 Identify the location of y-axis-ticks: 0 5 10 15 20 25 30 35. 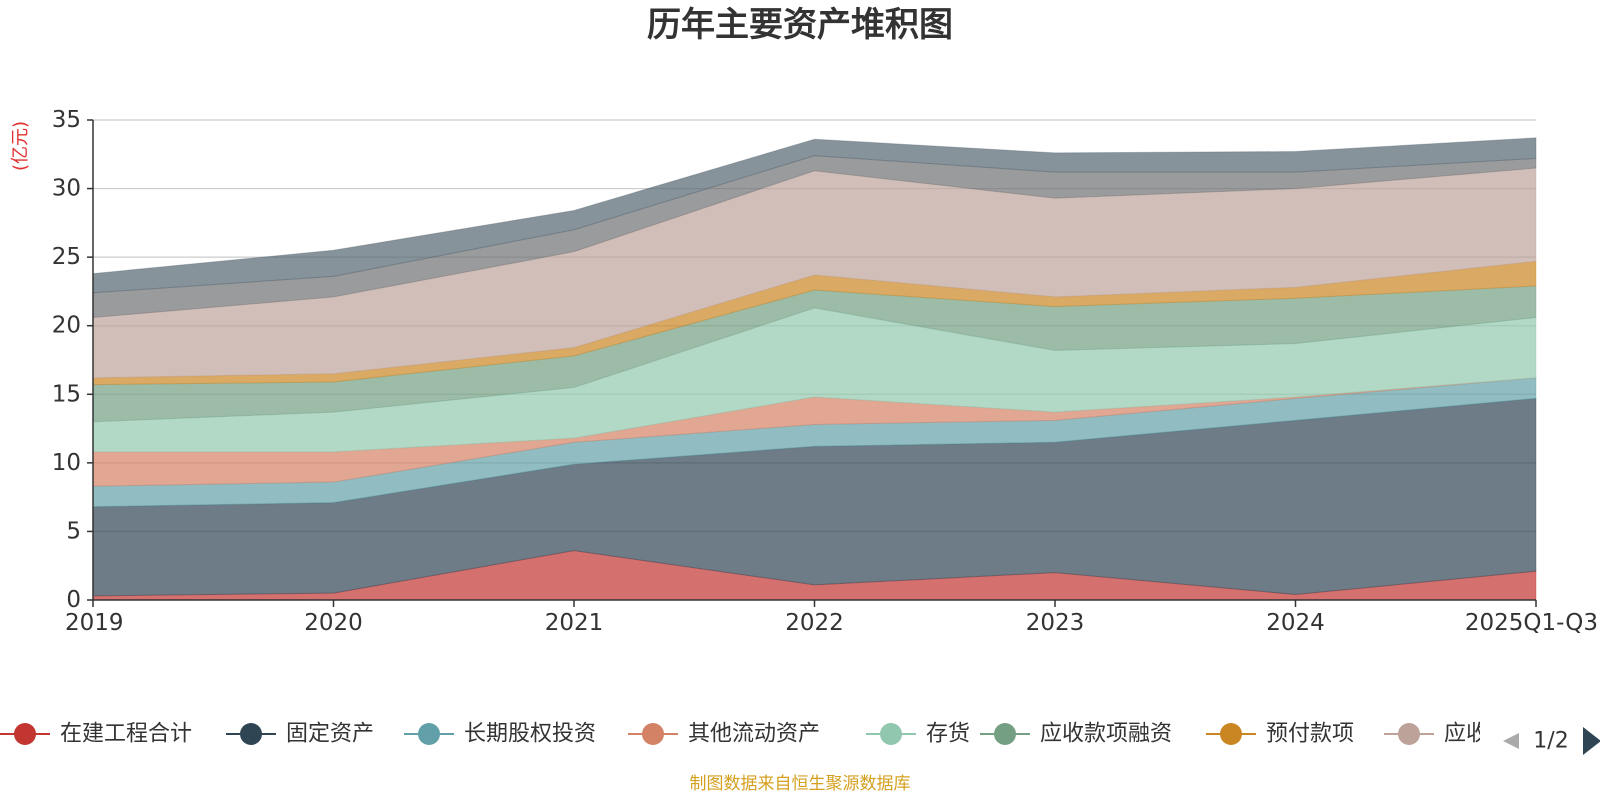
(72, 360).